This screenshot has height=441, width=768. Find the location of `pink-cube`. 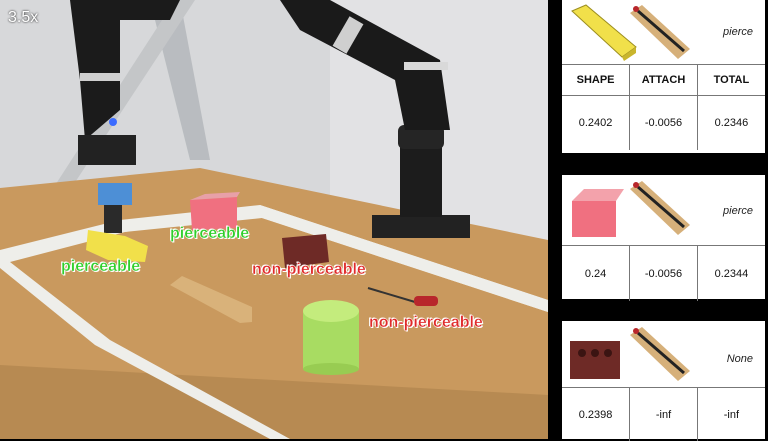

pink-cube is located at coordinates (213, 213).